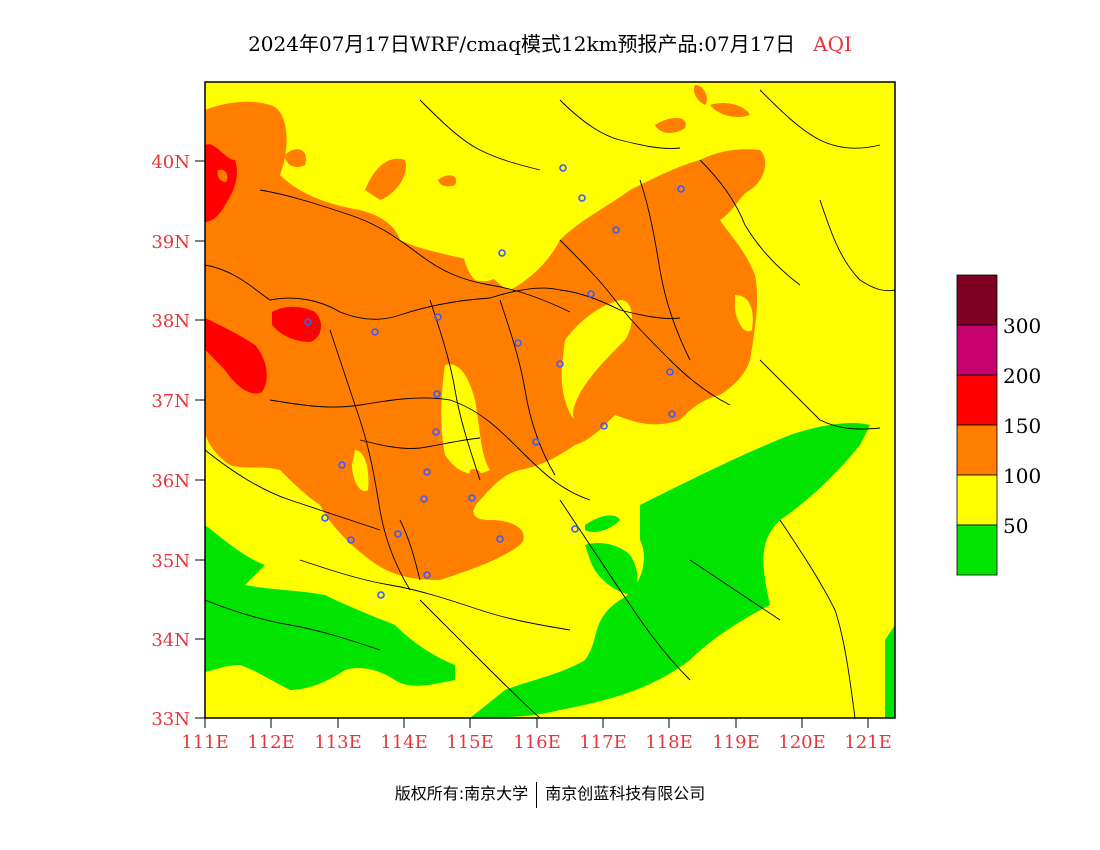 The width and height of the screenshot is (1100, 850). I want to click on moderate-hole-red, so click(222, 175).